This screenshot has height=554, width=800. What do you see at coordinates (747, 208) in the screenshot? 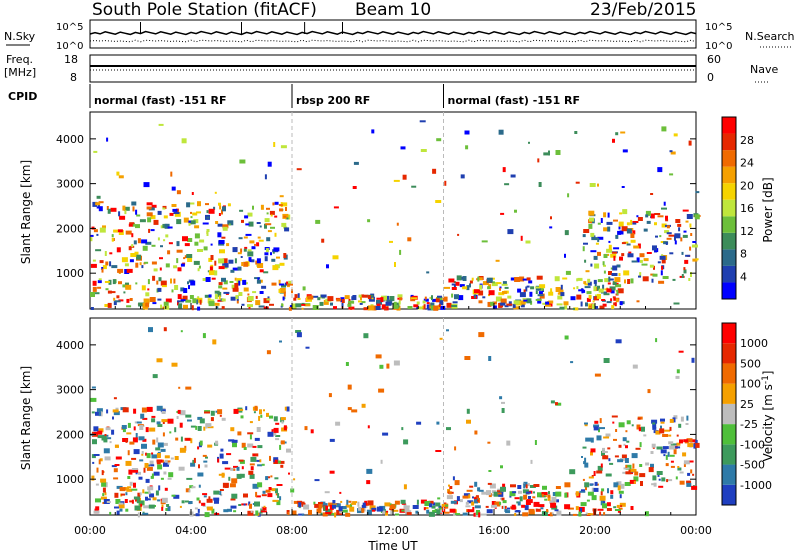
I see `power-colorbar-tick: 16` at bounding box center [747, 208].